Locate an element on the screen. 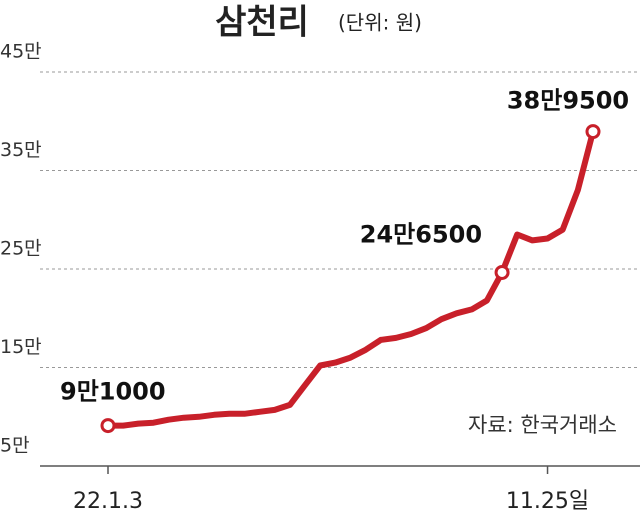  y-tick-label: 15만 is located at coordinates (21, 347).